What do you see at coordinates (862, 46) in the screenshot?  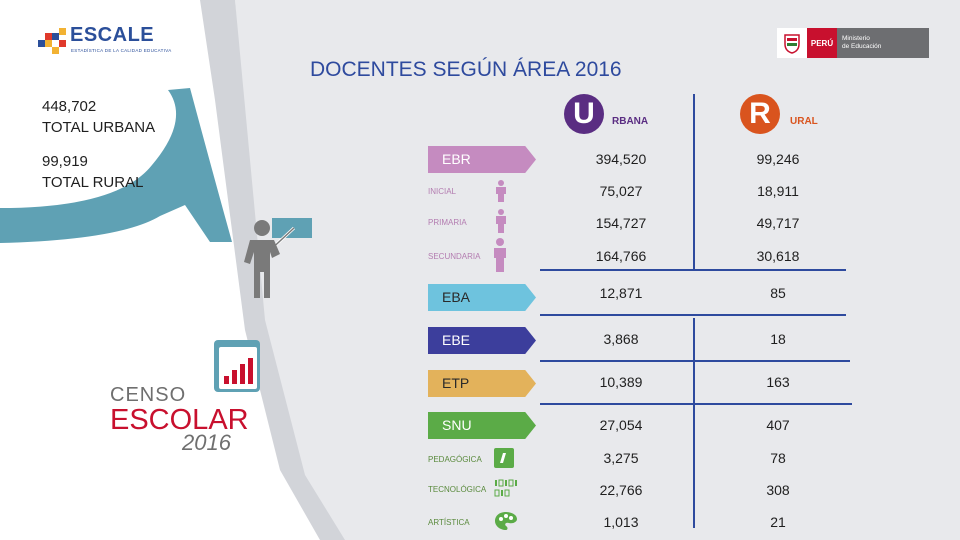 I see `ministry-line-2: de Educación` at bounding box center [862, 46].